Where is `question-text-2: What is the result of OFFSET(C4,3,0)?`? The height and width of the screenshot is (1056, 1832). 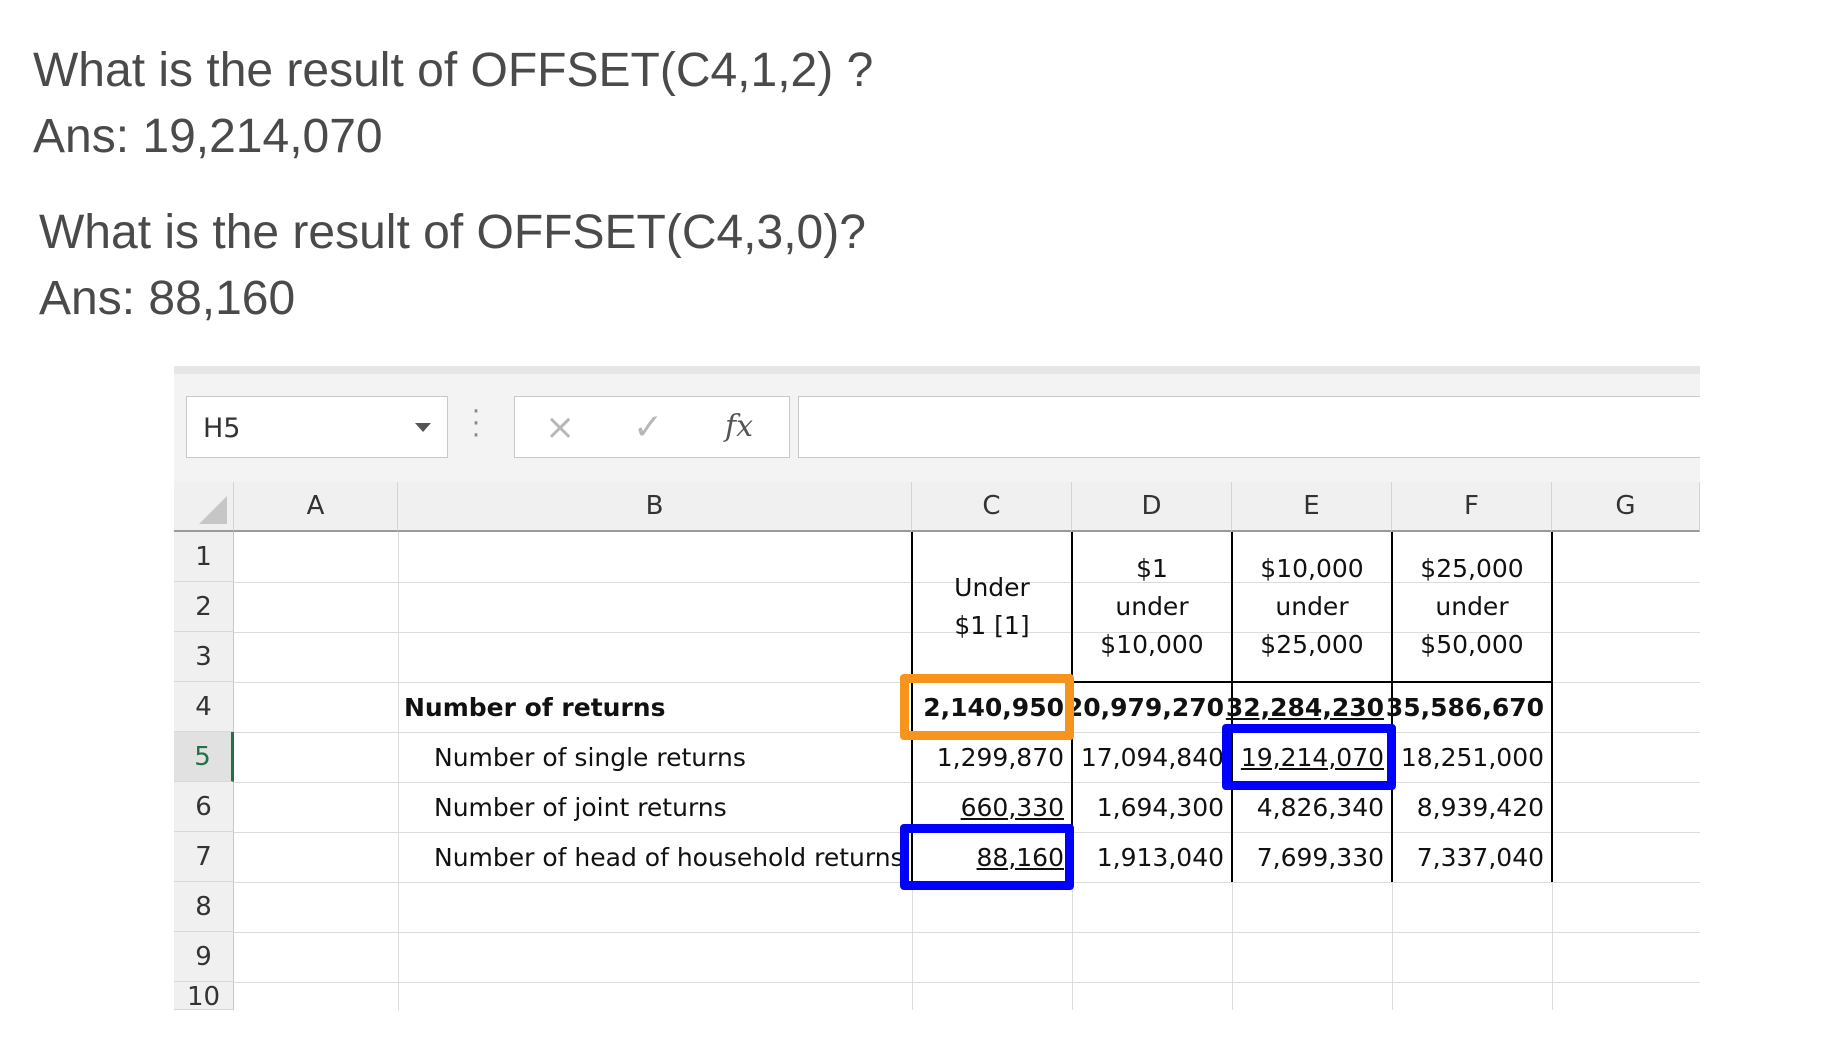
question-text-2: What is the result of OFFSET(C4,3,0)? is located at coordinates (452, 232).